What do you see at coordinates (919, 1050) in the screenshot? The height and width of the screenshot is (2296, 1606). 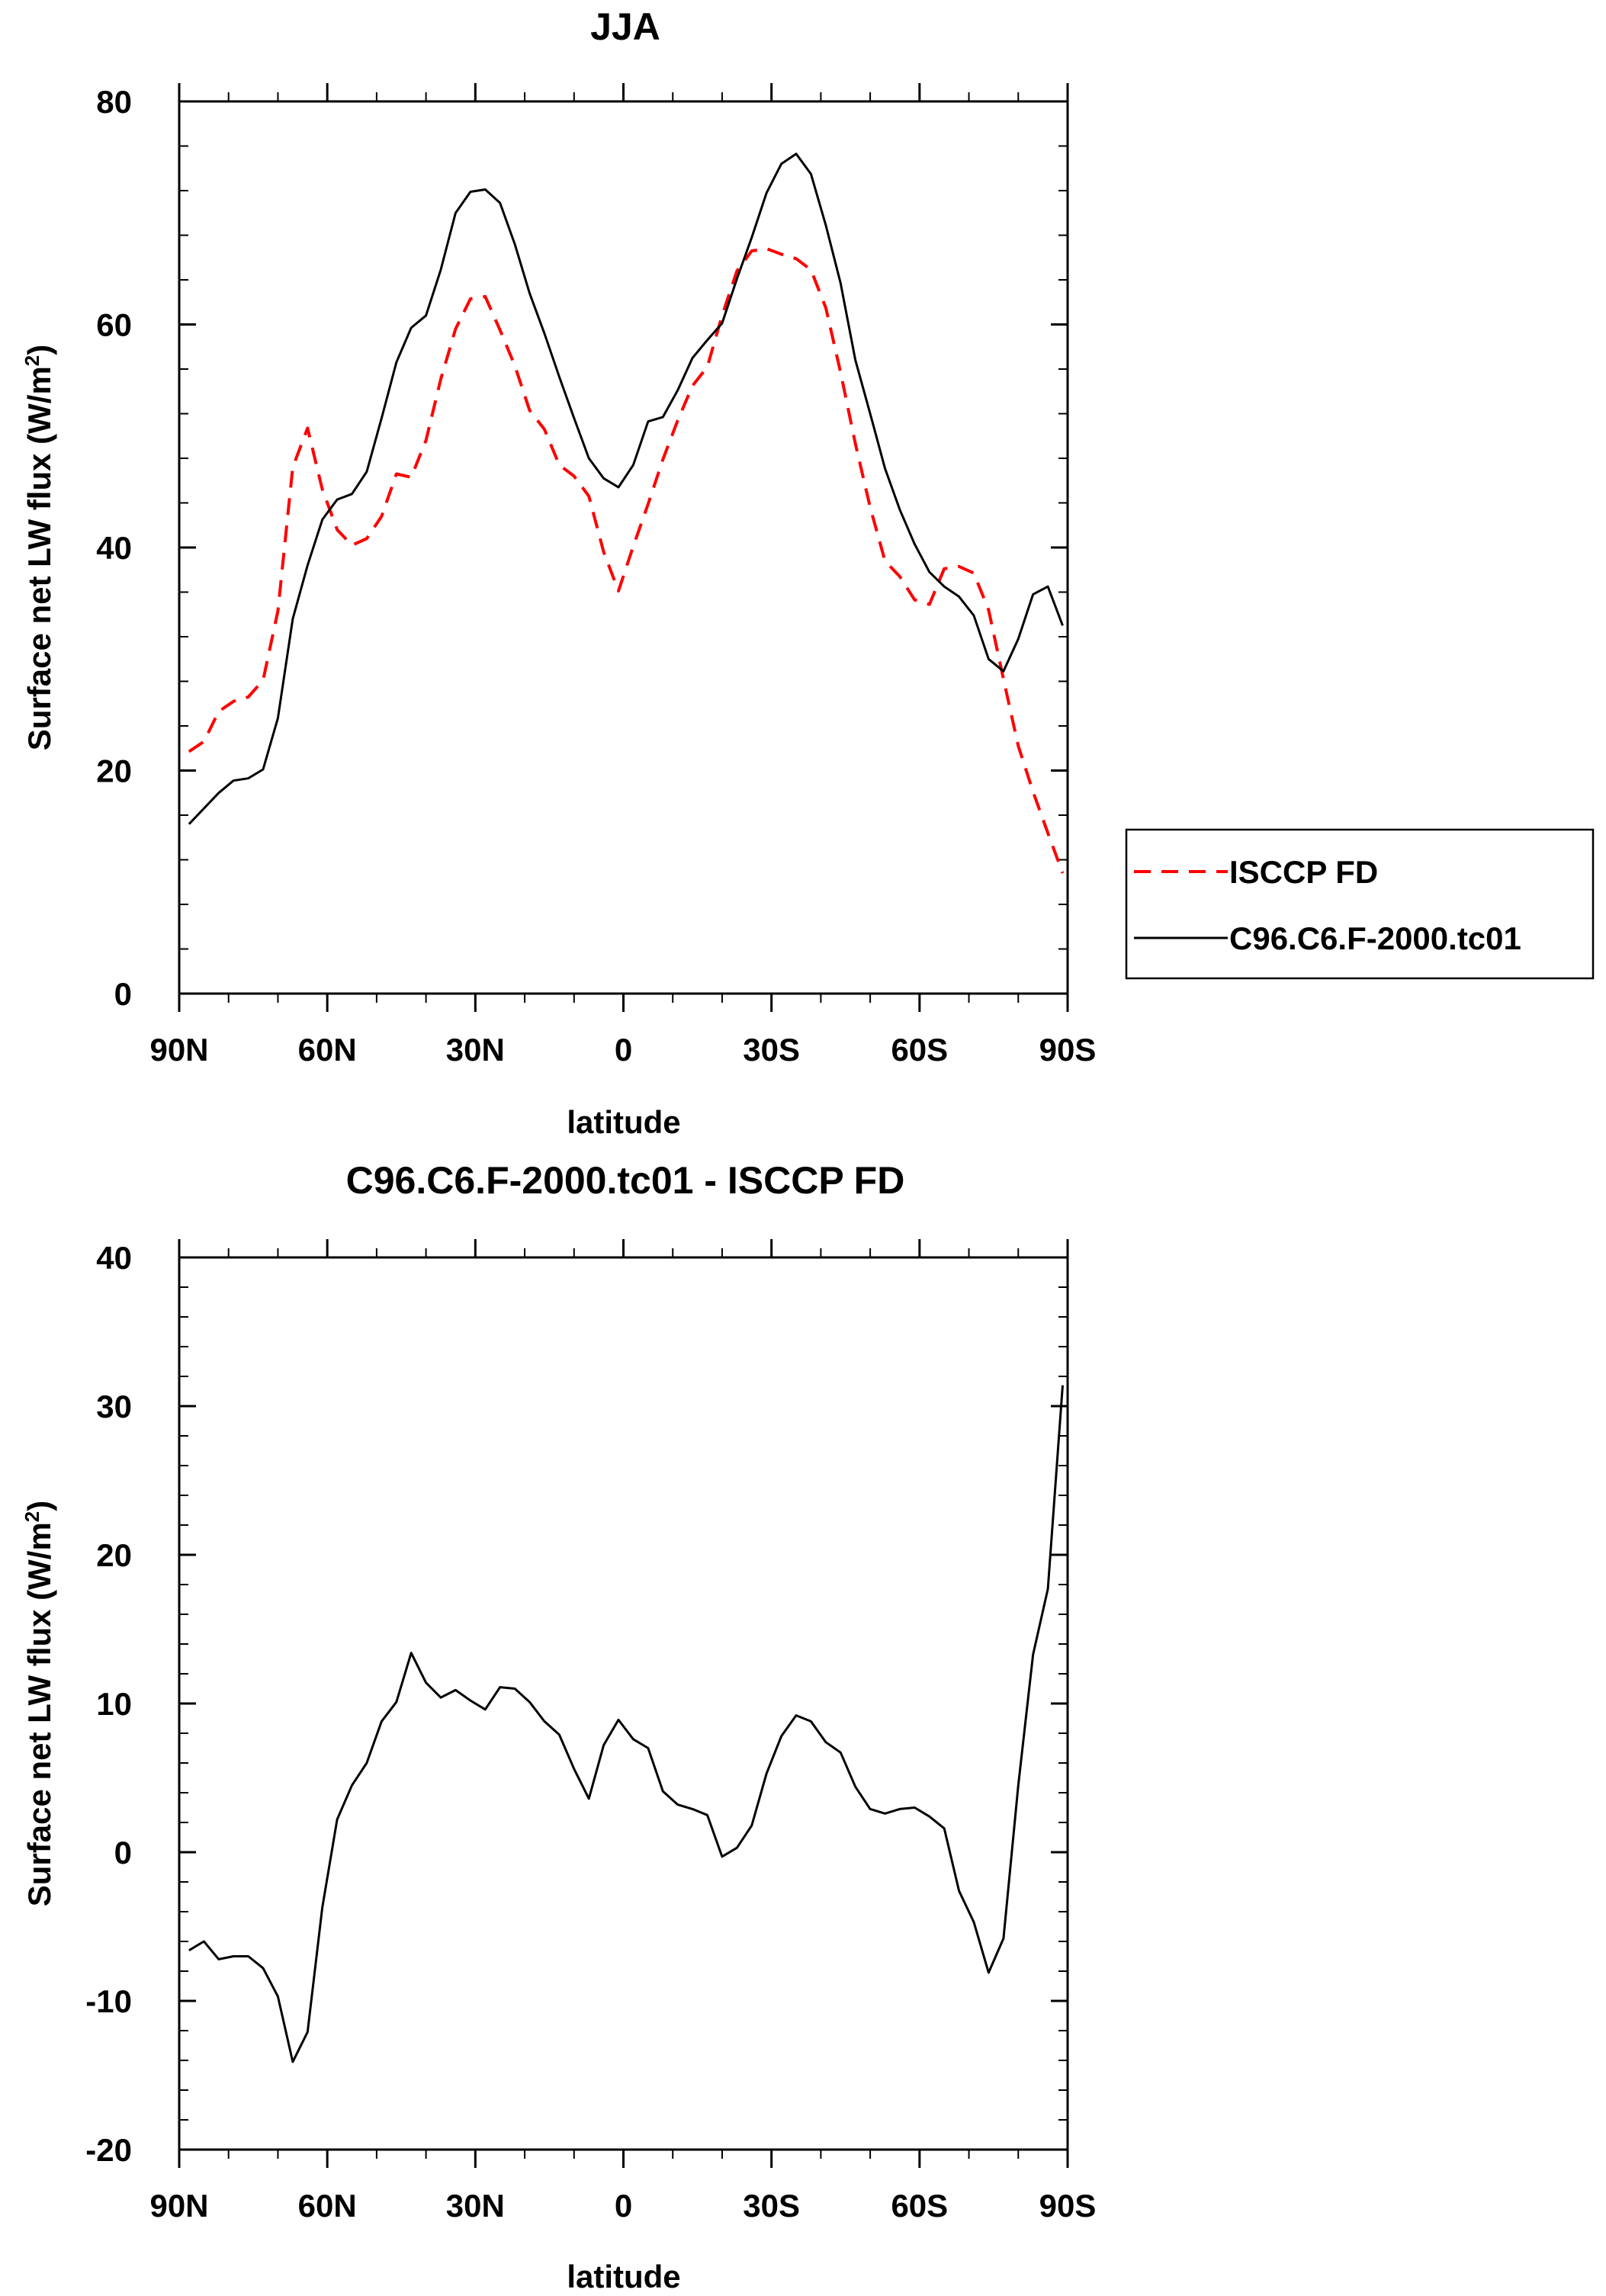 I see `top-xtick-label: 60S` at bounding box center [919, 1050].